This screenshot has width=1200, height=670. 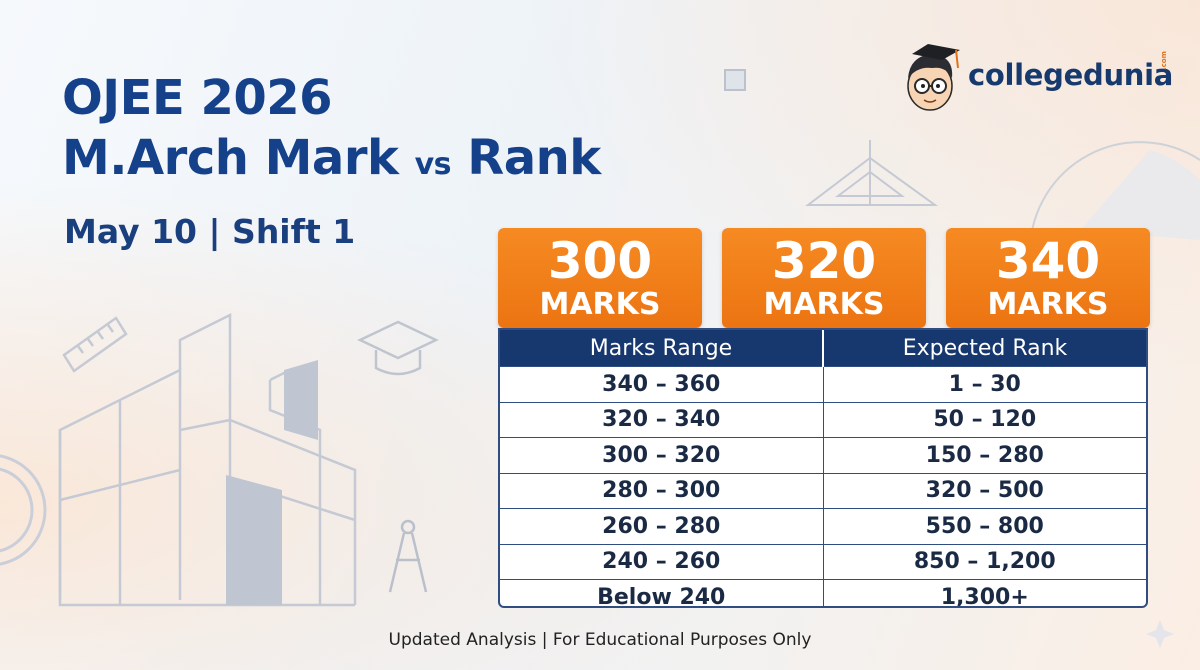 I want to click on marks-card-300: 300 MARKS, so click(x=600, y=278).